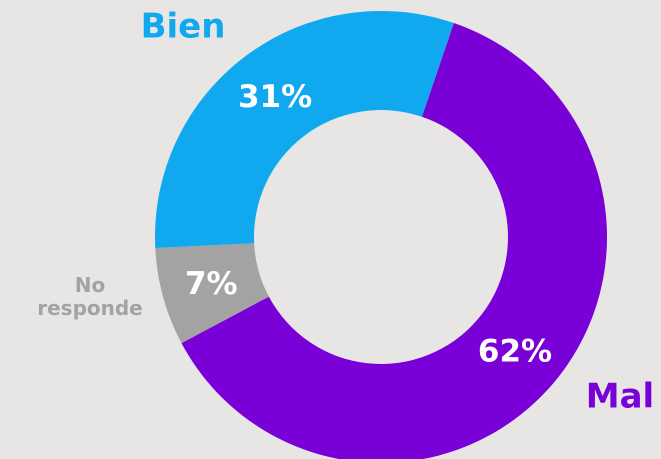  What do you see at coordinates (620, 396) in the screenshot?
I see `category-label: Mal` at bounding box center [620, 396].